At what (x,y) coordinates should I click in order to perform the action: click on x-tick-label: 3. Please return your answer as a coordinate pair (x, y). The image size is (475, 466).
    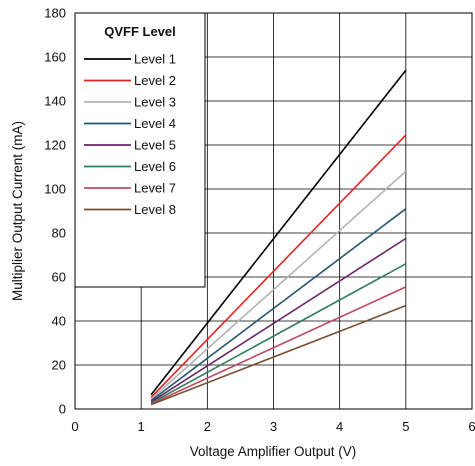
    Looking at the image, I should click on (273, 426).